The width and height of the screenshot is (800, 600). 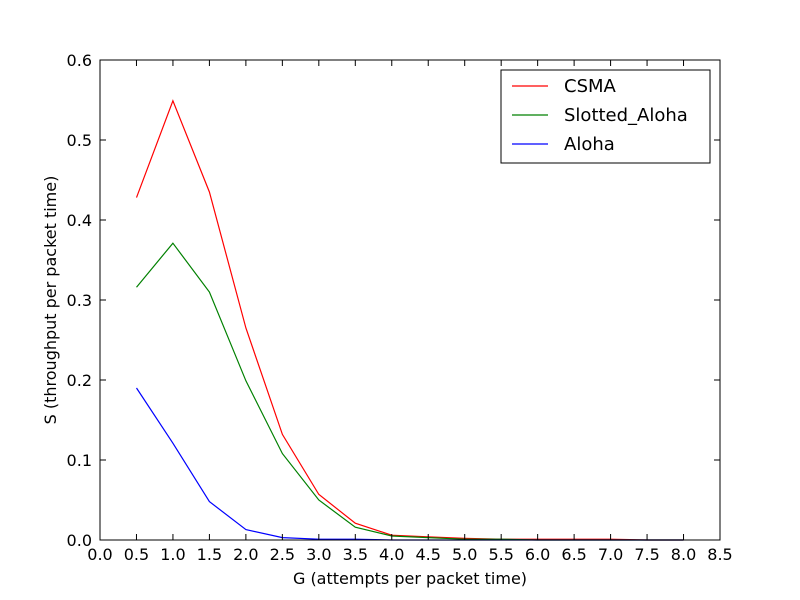 What do you see at coordinates (209, 554) in the screenshot?
I see `x-tick-label: 1.5` at bounding box center [209, 554].